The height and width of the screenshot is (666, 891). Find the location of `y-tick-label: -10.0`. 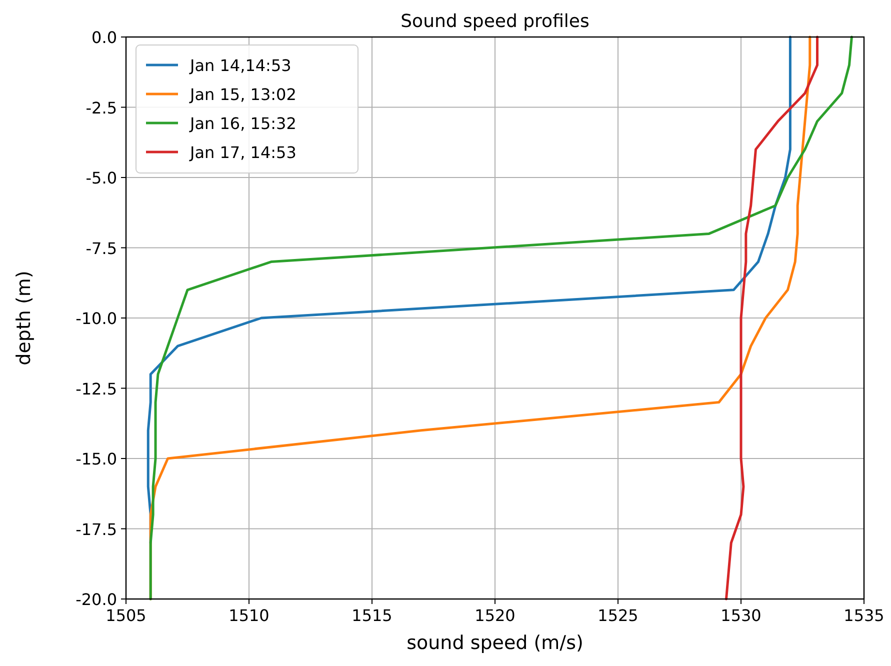

y-tick-label: -10.0 is located at coordinates (96, 318).